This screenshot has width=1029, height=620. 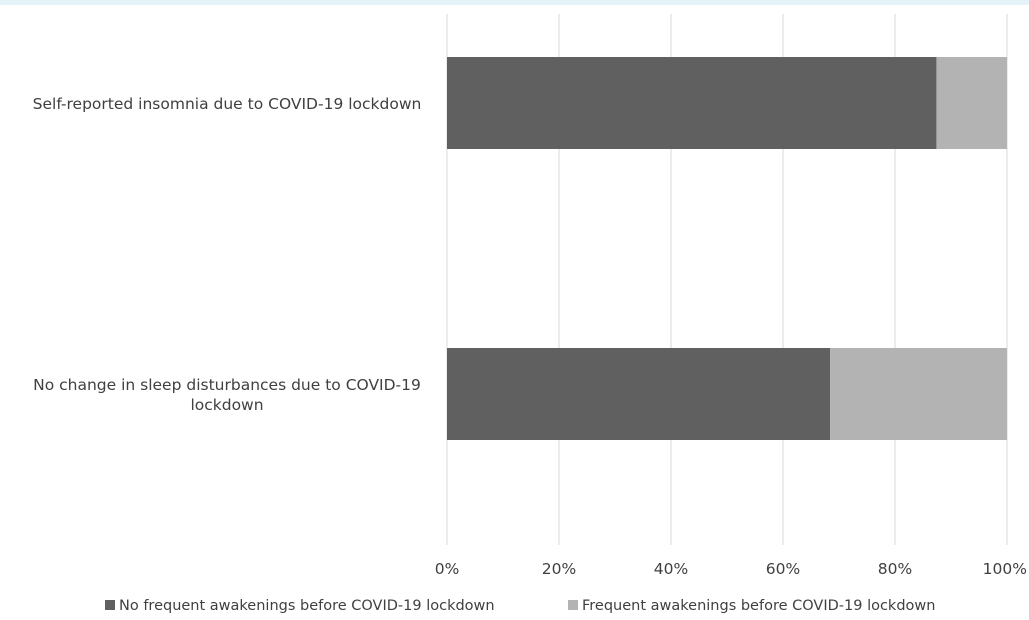 What do you see at coordinates (514, 2) in the screenshot?
I see `top-border-strip` at bounding box center [514, 2].